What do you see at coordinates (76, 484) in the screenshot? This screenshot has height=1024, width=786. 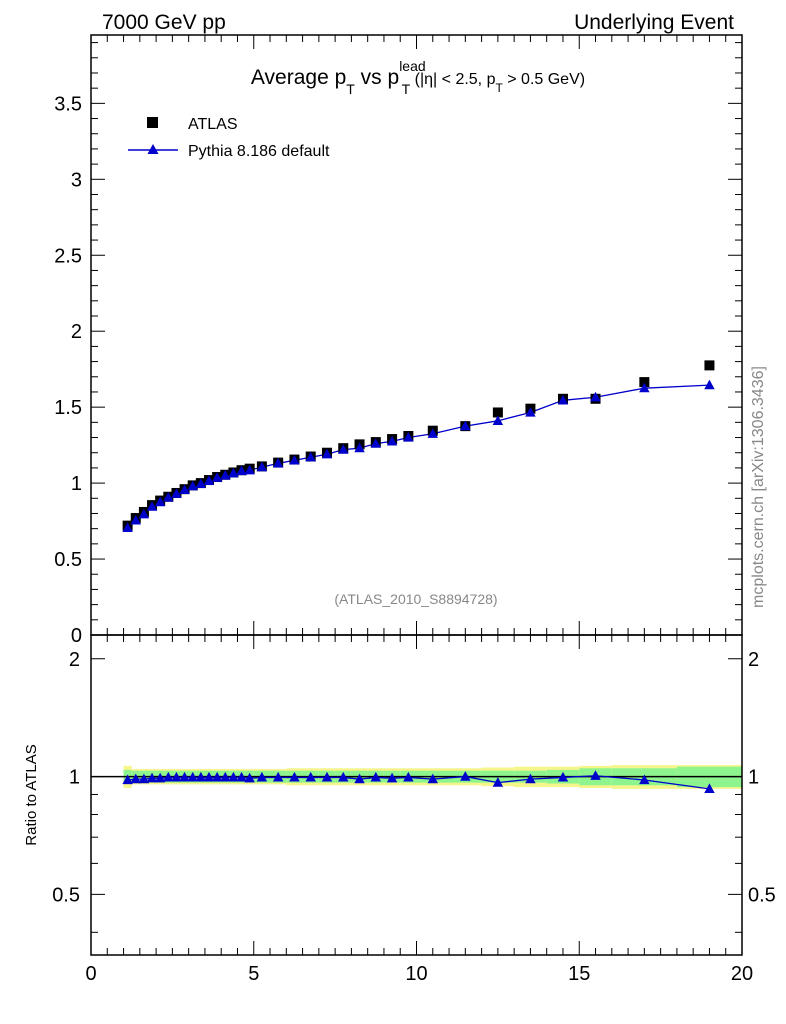 I see `main-ytick-label: 1` at bounding box center [76, 484].